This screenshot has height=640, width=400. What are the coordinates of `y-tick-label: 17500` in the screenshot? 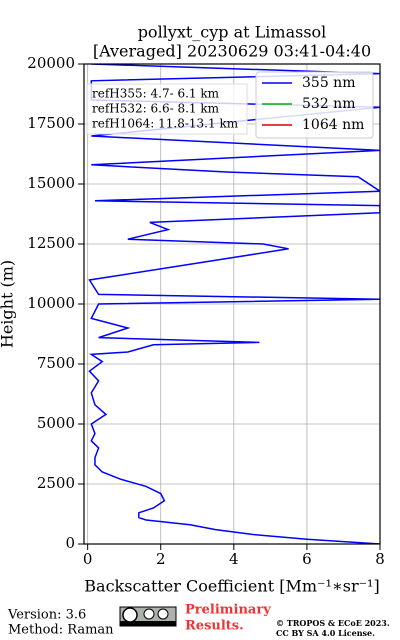 It's located at (51, 123).